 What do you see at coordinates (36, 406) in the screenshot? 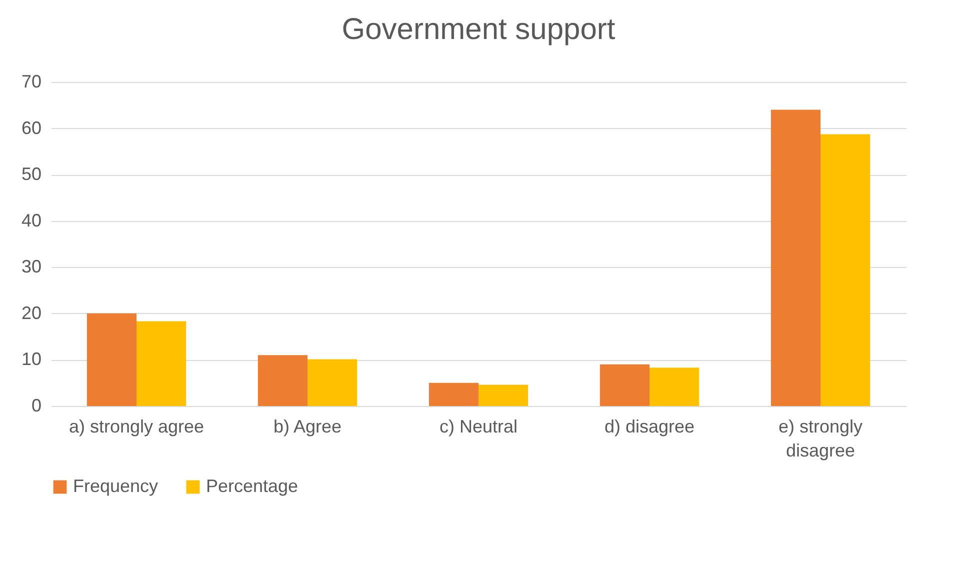
I see `y-tick-label: 0` at bounding box center [36, 406].